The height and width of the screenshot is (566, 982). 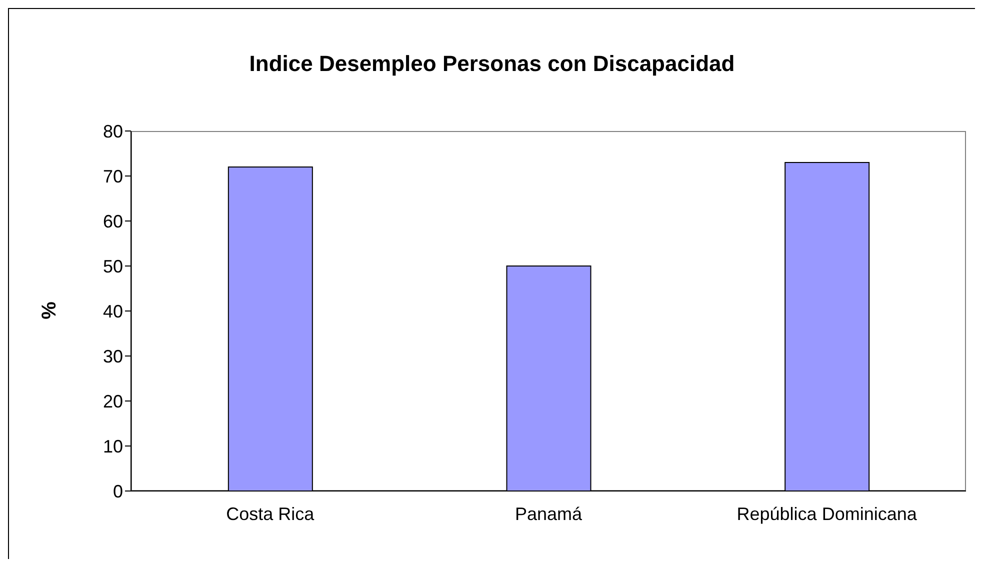 What do you see at coordinates (112, 446) in the screenshot?
I see `y-tick-label: 10` at bounding box center [112, 446].